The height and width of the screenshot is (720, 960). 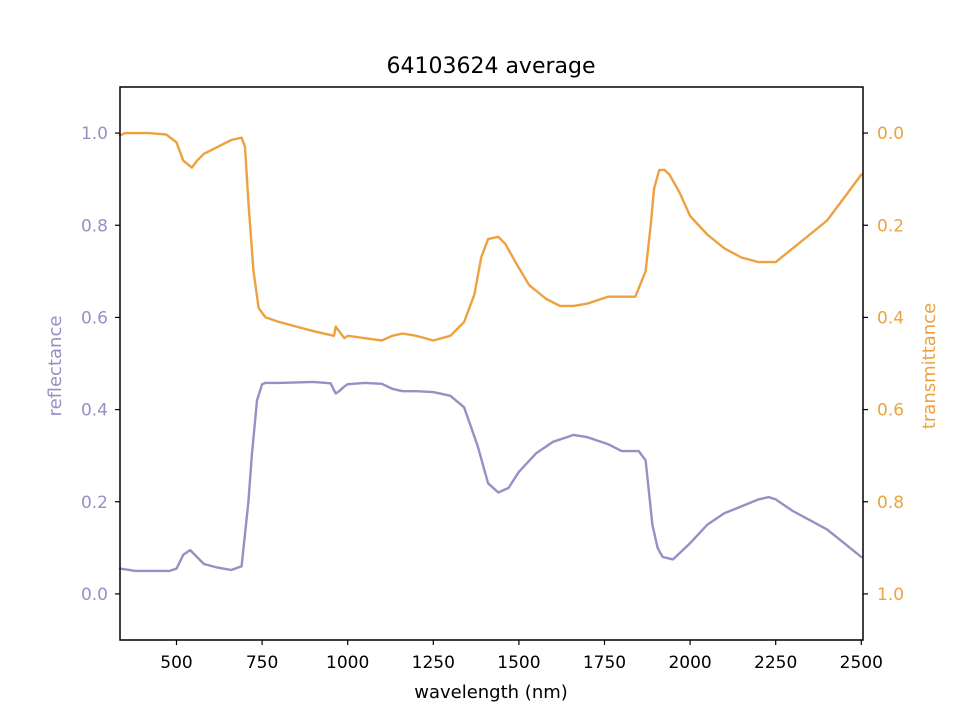 I want to click on left-axis-label: reflectance, so click(x=55, y=366).